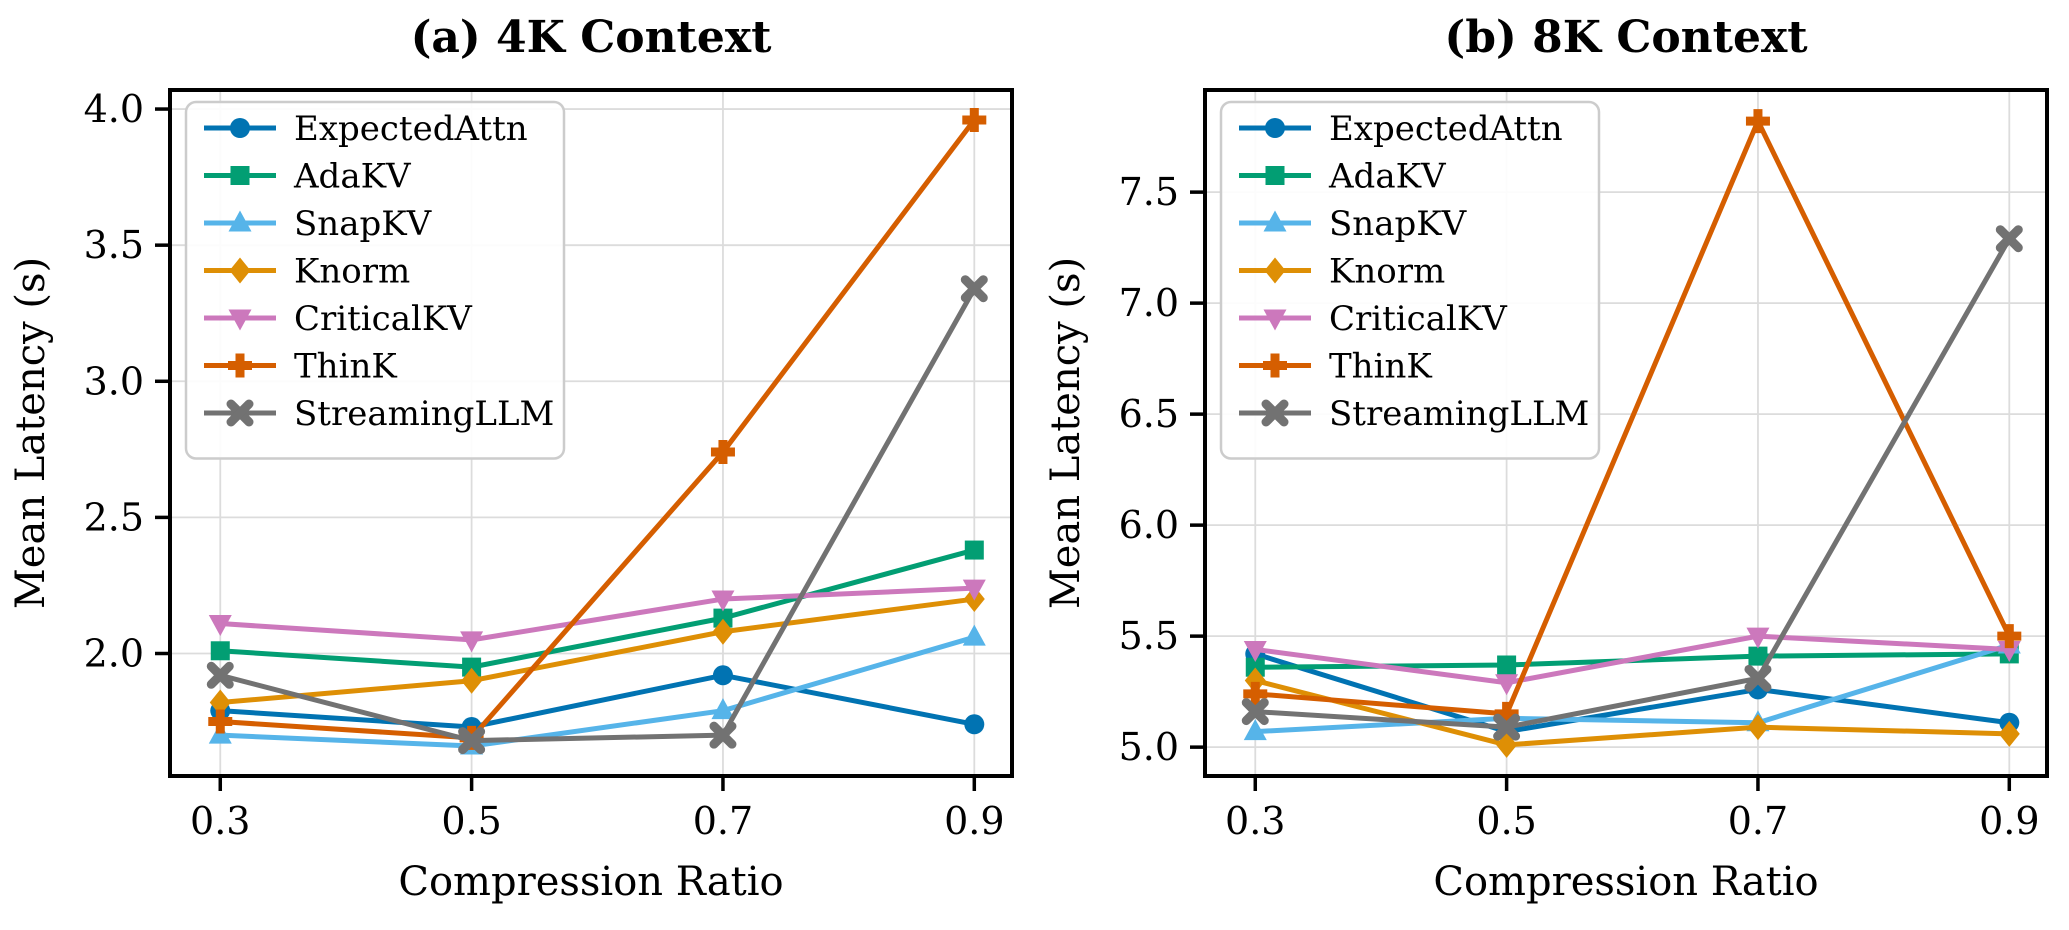 The height and width of the screenshot is (930, 2069). Describe the element at coordinates (114, 109) in the screenshot. I see `y-tick-label: 4.0` at that location.